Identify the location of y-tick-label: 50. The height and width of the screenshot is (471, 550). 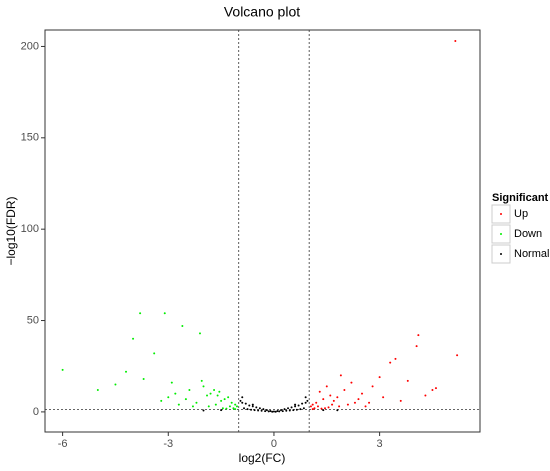
(33, 320).